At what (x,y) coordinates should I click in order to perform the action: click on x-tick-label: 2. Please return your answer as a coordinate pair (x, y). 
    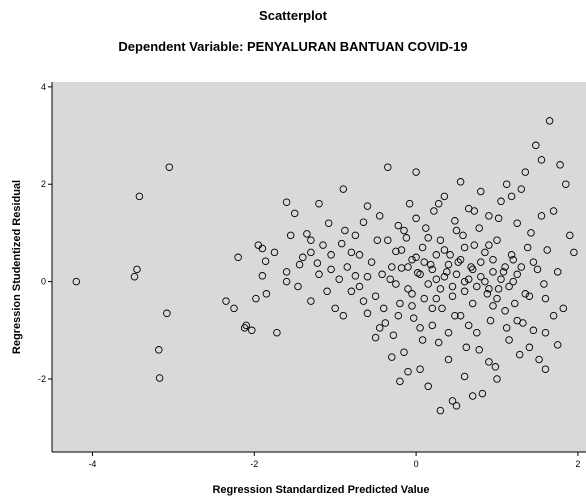
    Looking at the image, I should click on (577, 464).